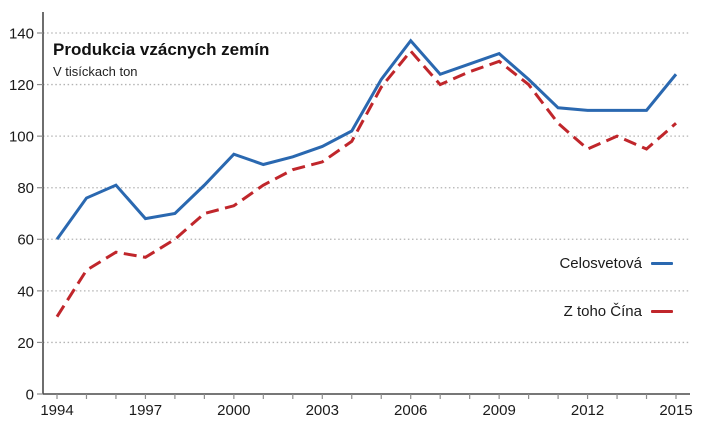 The height and width of the screenshot is (427, 702). What do you see at coordinates (233, 410) in the screenshot?
I see `x-tick-label: 2000` at bounding box center [233, 410].